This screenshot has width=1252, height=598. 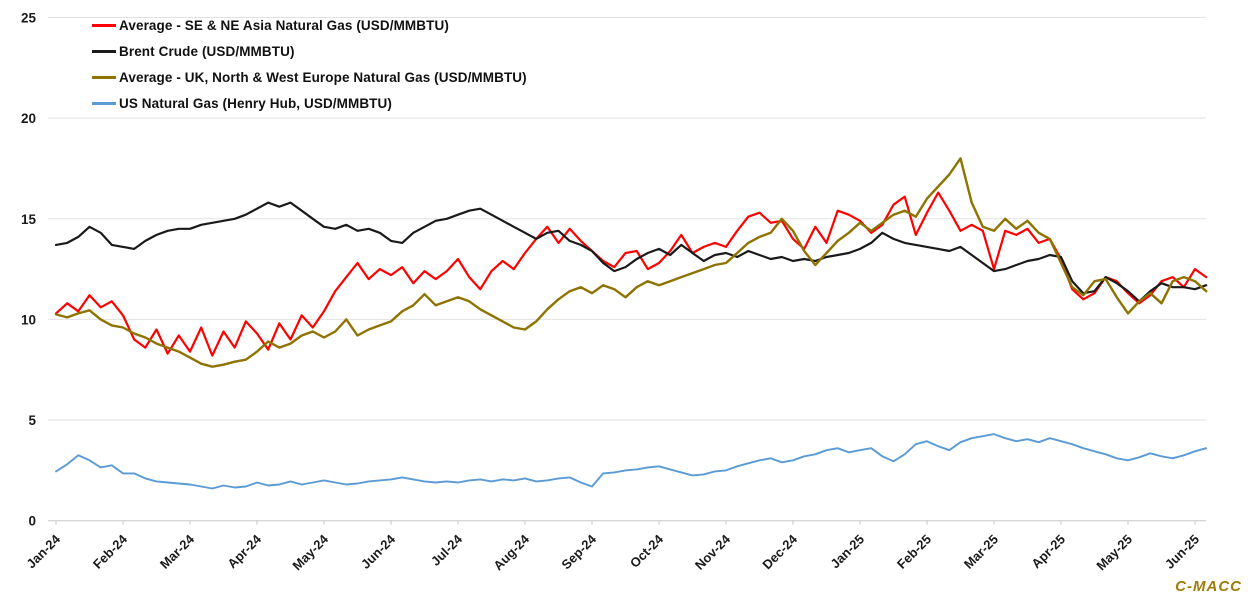 What do you see at coordinates (981, 552) in the screenshot?
I see `x-tick-label-Mar-25: Mar-25` at bounding box center [981, 552].